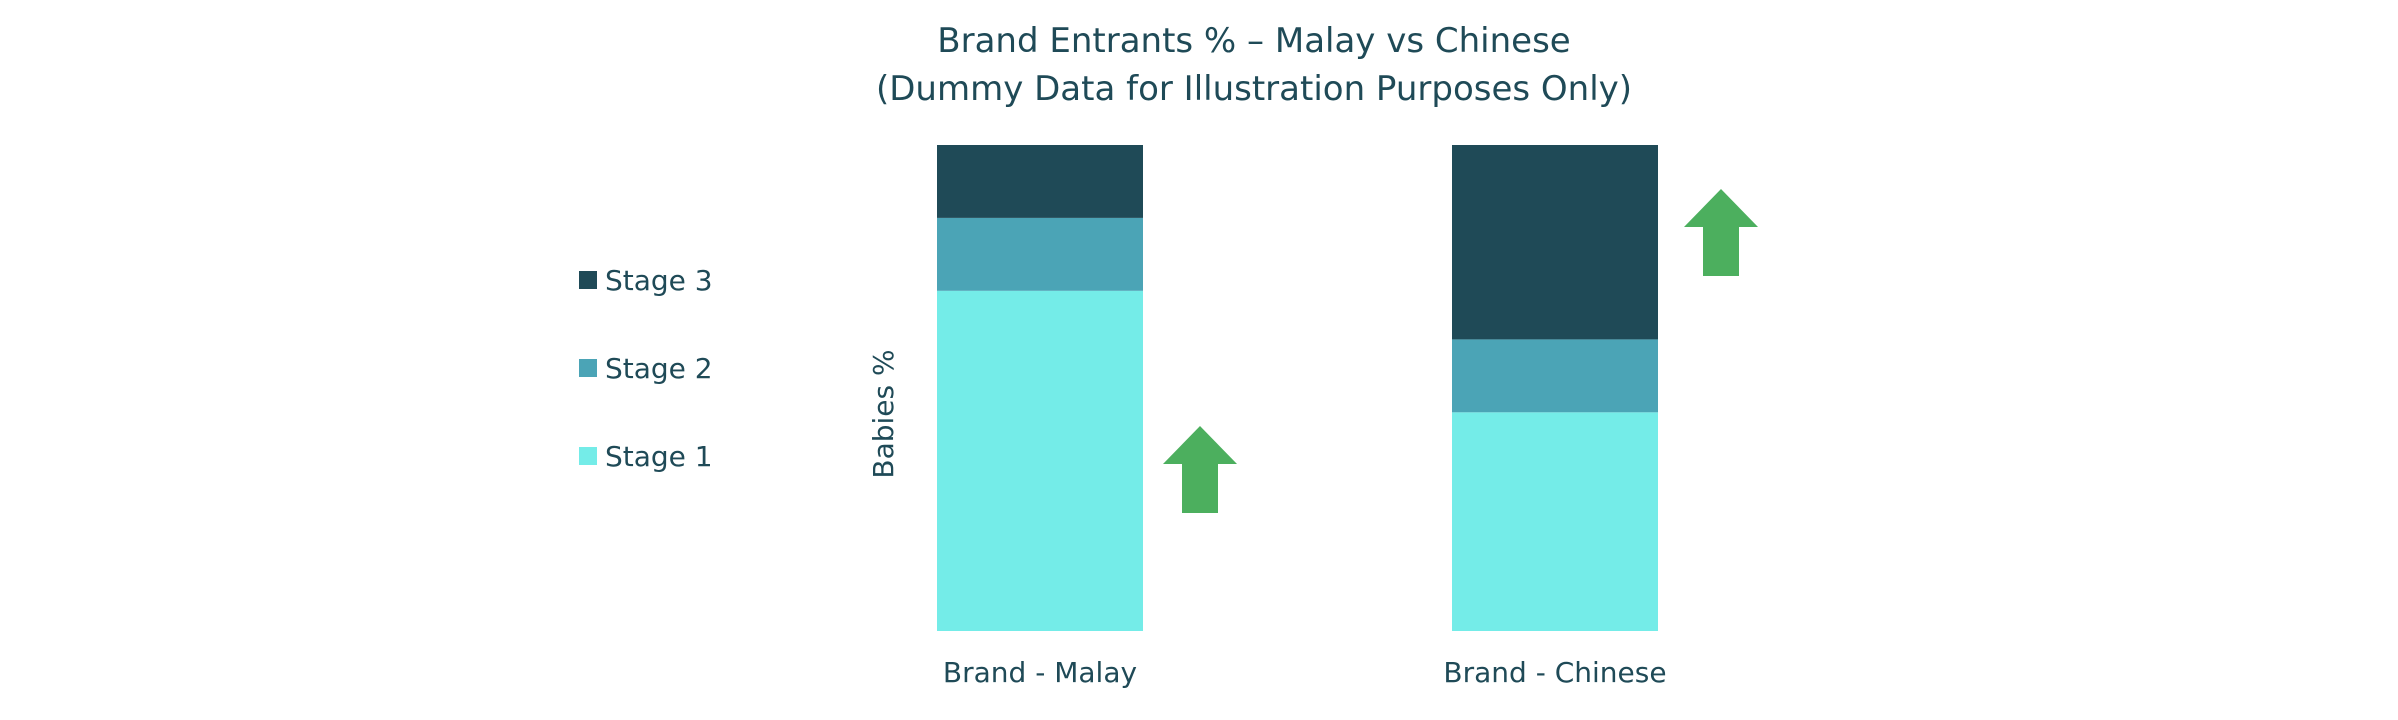  I want to click on category-labels: Brand - Malay Brand - Chinese, so click(1305, 672).